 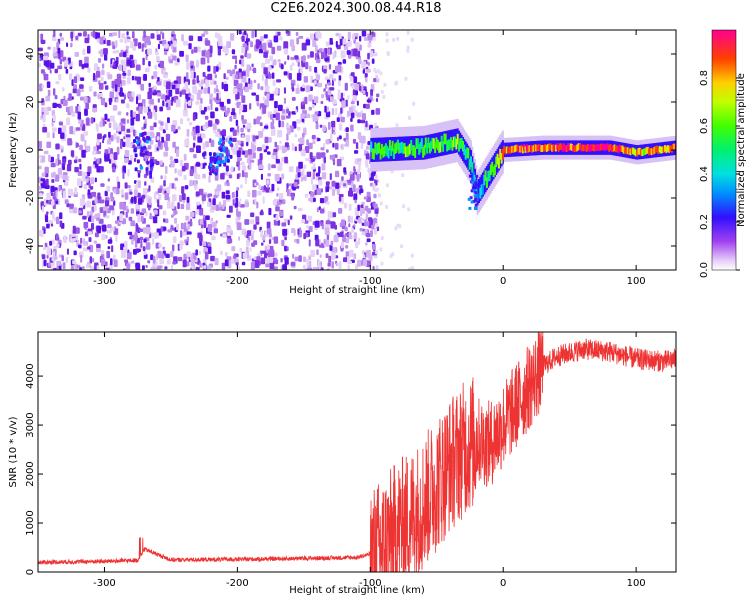 What do you see at coordinates (523, 166) in the screenshot?
I see `spectrogram-signal-band` at bounding box center [523, 166].